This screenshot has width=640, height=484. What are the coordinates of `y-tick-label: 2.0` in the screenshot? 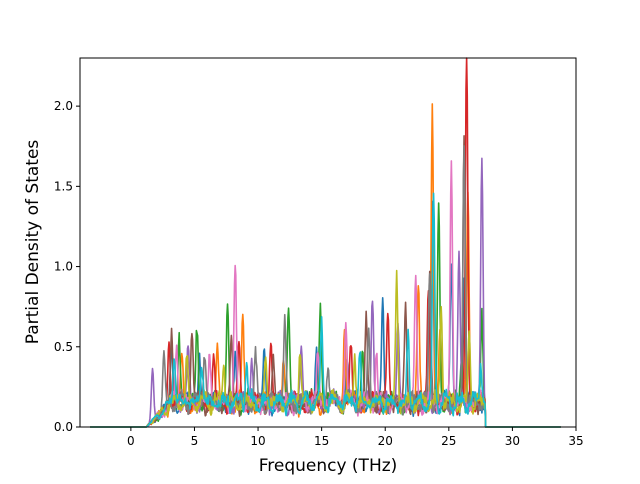 It's located at (63, 106).